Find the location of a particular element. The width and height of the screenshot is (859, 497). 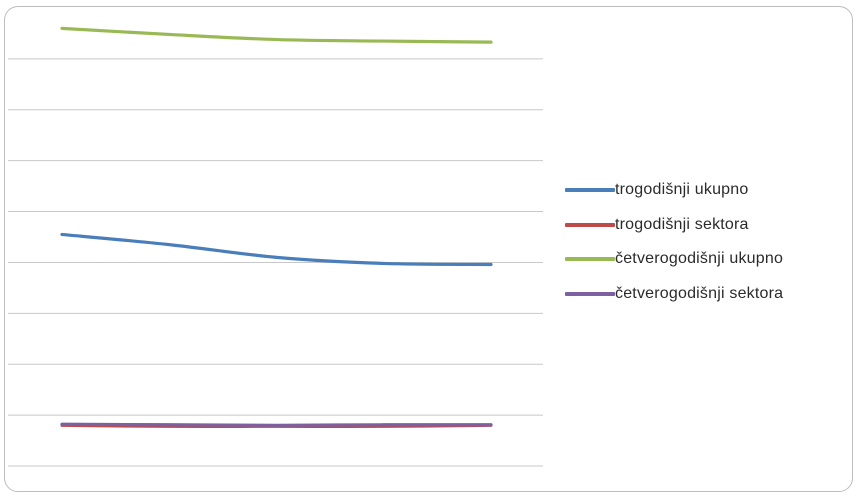

legend-label: četverogodišnji sektora is located at coordinates (699, 293).